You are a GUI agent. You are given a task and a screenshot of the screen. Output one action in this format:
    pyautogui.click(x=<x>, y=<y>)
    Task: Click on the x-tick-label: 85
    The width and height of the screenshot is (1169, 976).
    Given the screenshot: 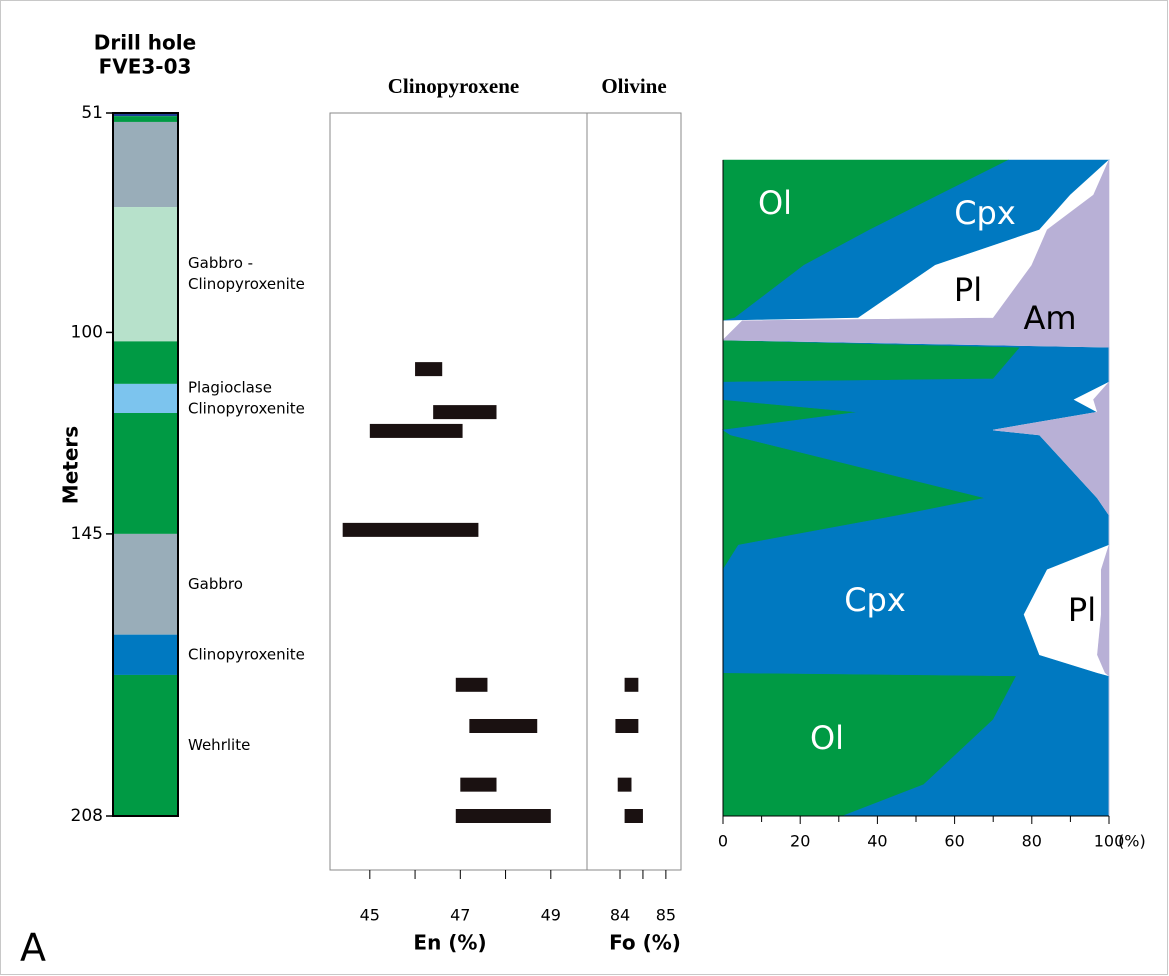 What is the action you would take?
    pyautogui.click(x=666, y=915)
    